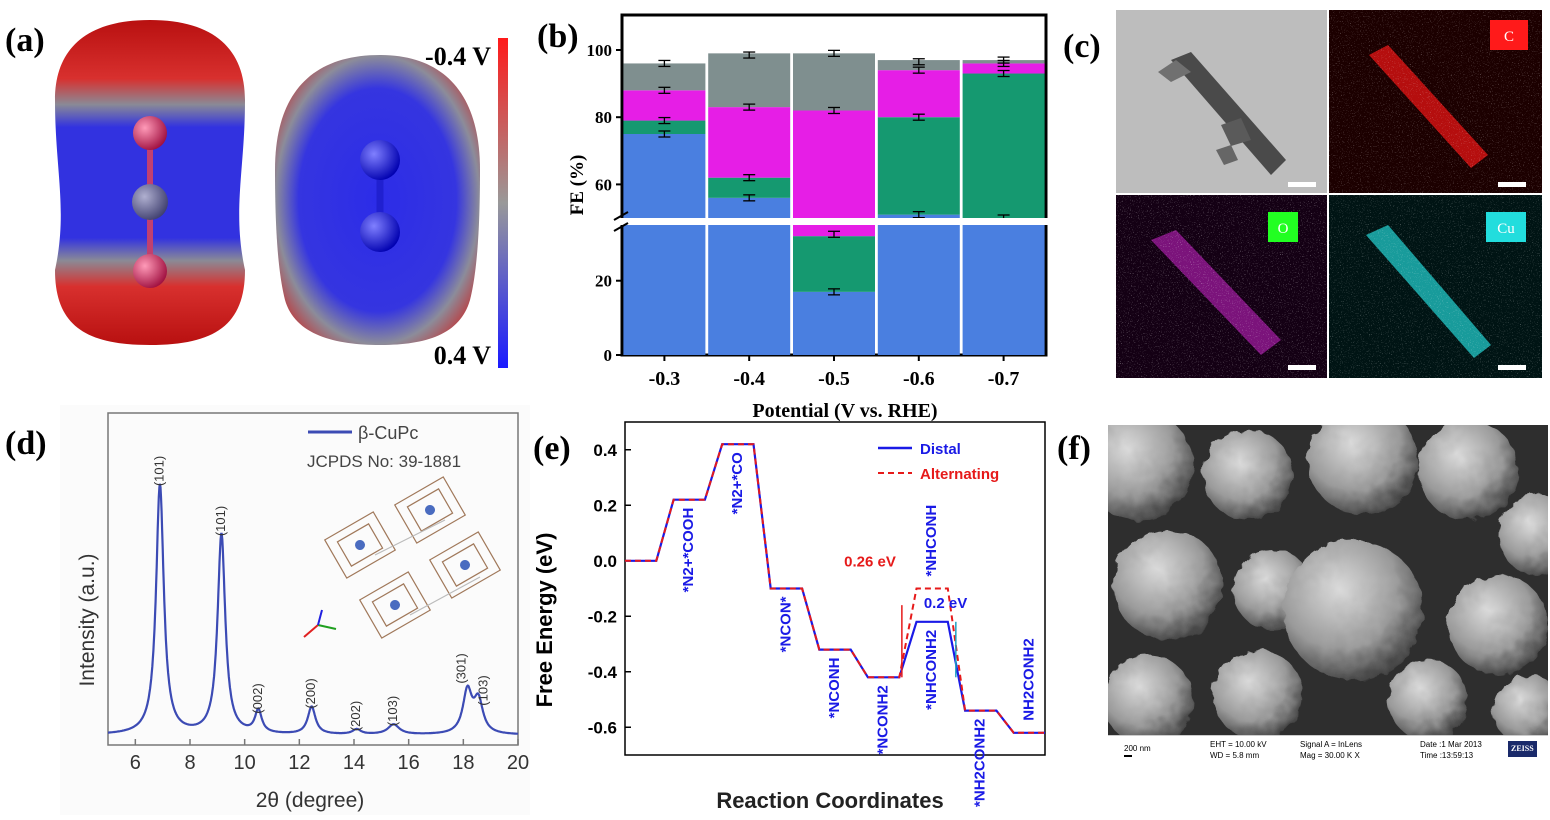 This screenshot has height=820, width=1550. I want to click on axis-break-gap, so click(832, 221).